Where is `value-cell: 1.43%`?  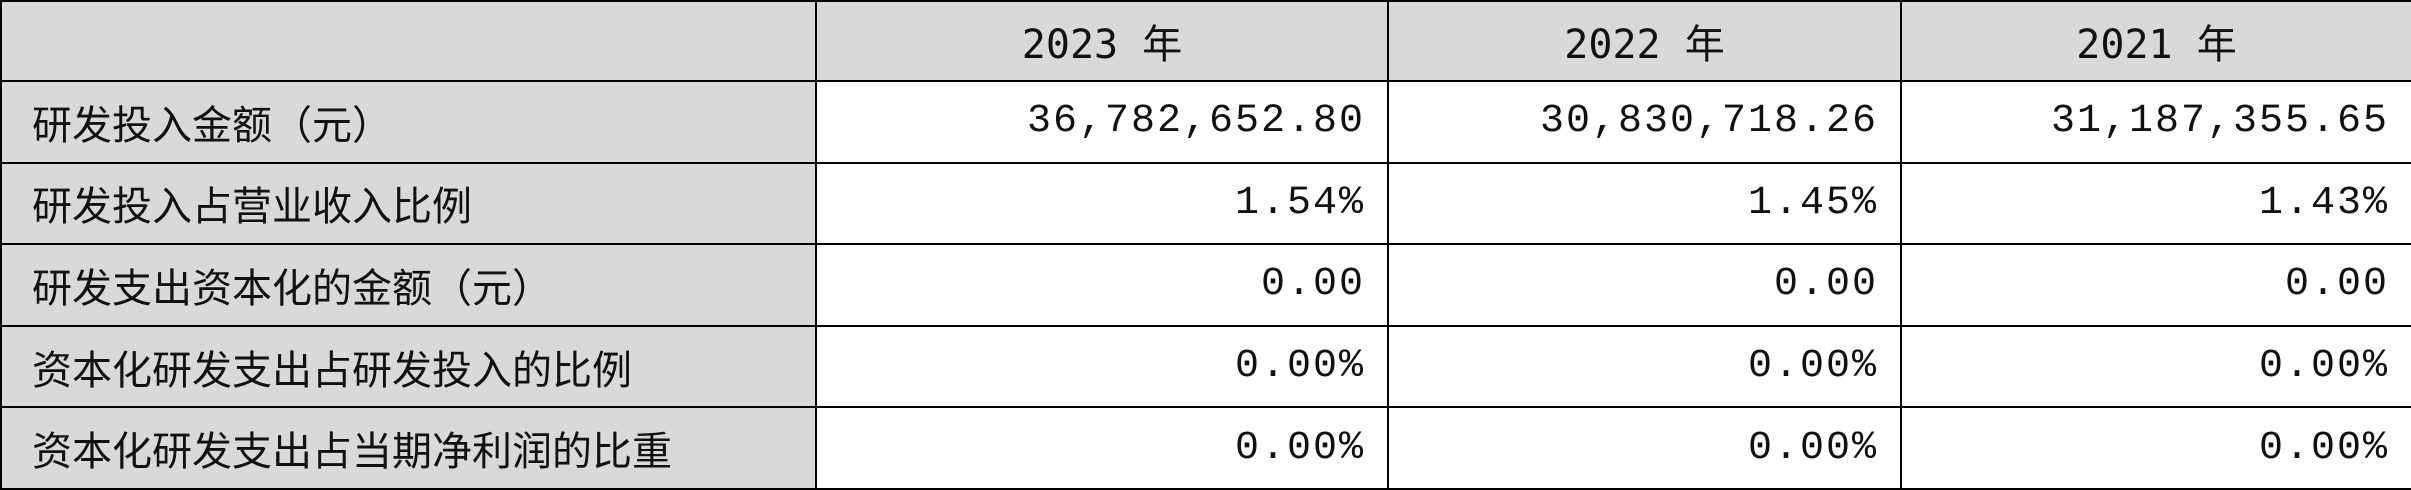
value-cell: 1.43% is located at coordinates (2155, 203).